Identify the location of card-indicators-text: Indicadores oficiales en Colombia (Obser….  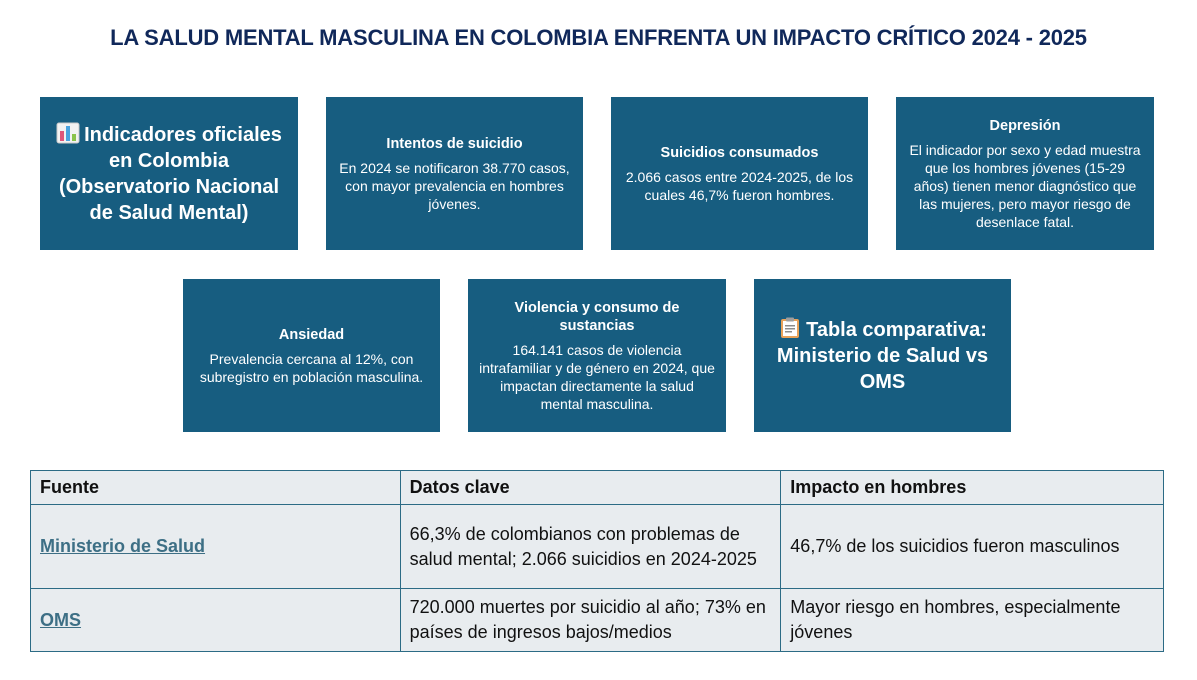
(170, 173).